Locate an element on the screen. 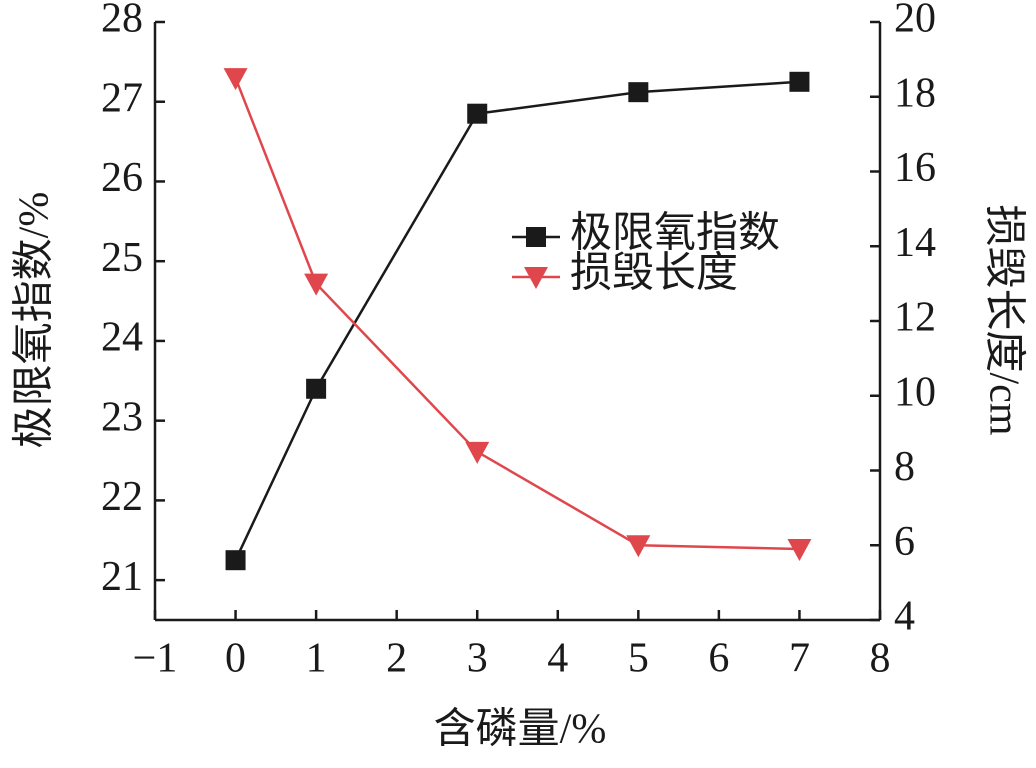  y2-tick-label: 18 is located at coordinates (915, 93).